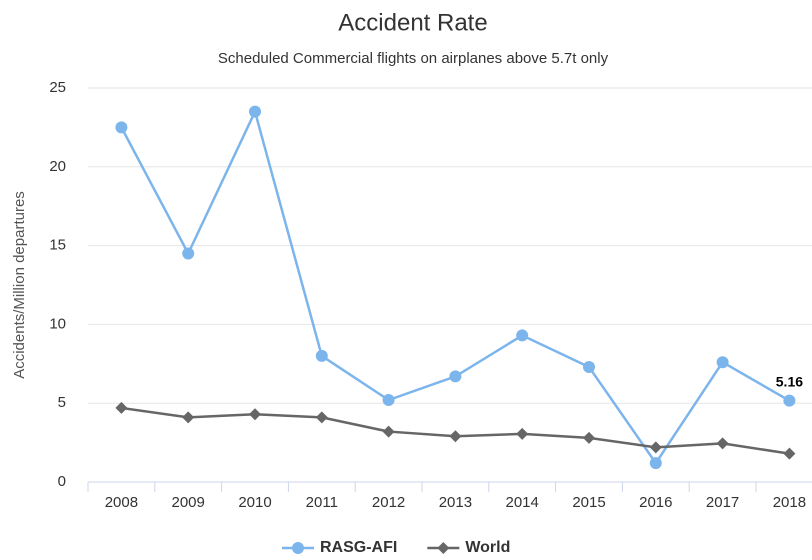  What do you see at coordinates (588, 502) in the screenshot?
I see `x-tick-label: 2015` at bounding box center [588, 502].